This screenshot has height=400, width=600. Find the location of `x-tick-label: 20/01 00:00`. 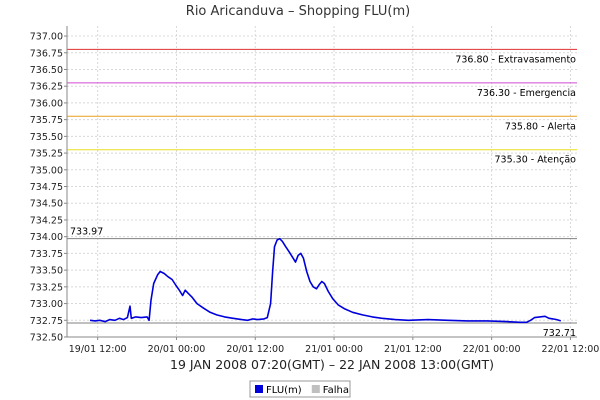

x-tick-label: 20/01 00:00 is located at coordinates (177, 349).